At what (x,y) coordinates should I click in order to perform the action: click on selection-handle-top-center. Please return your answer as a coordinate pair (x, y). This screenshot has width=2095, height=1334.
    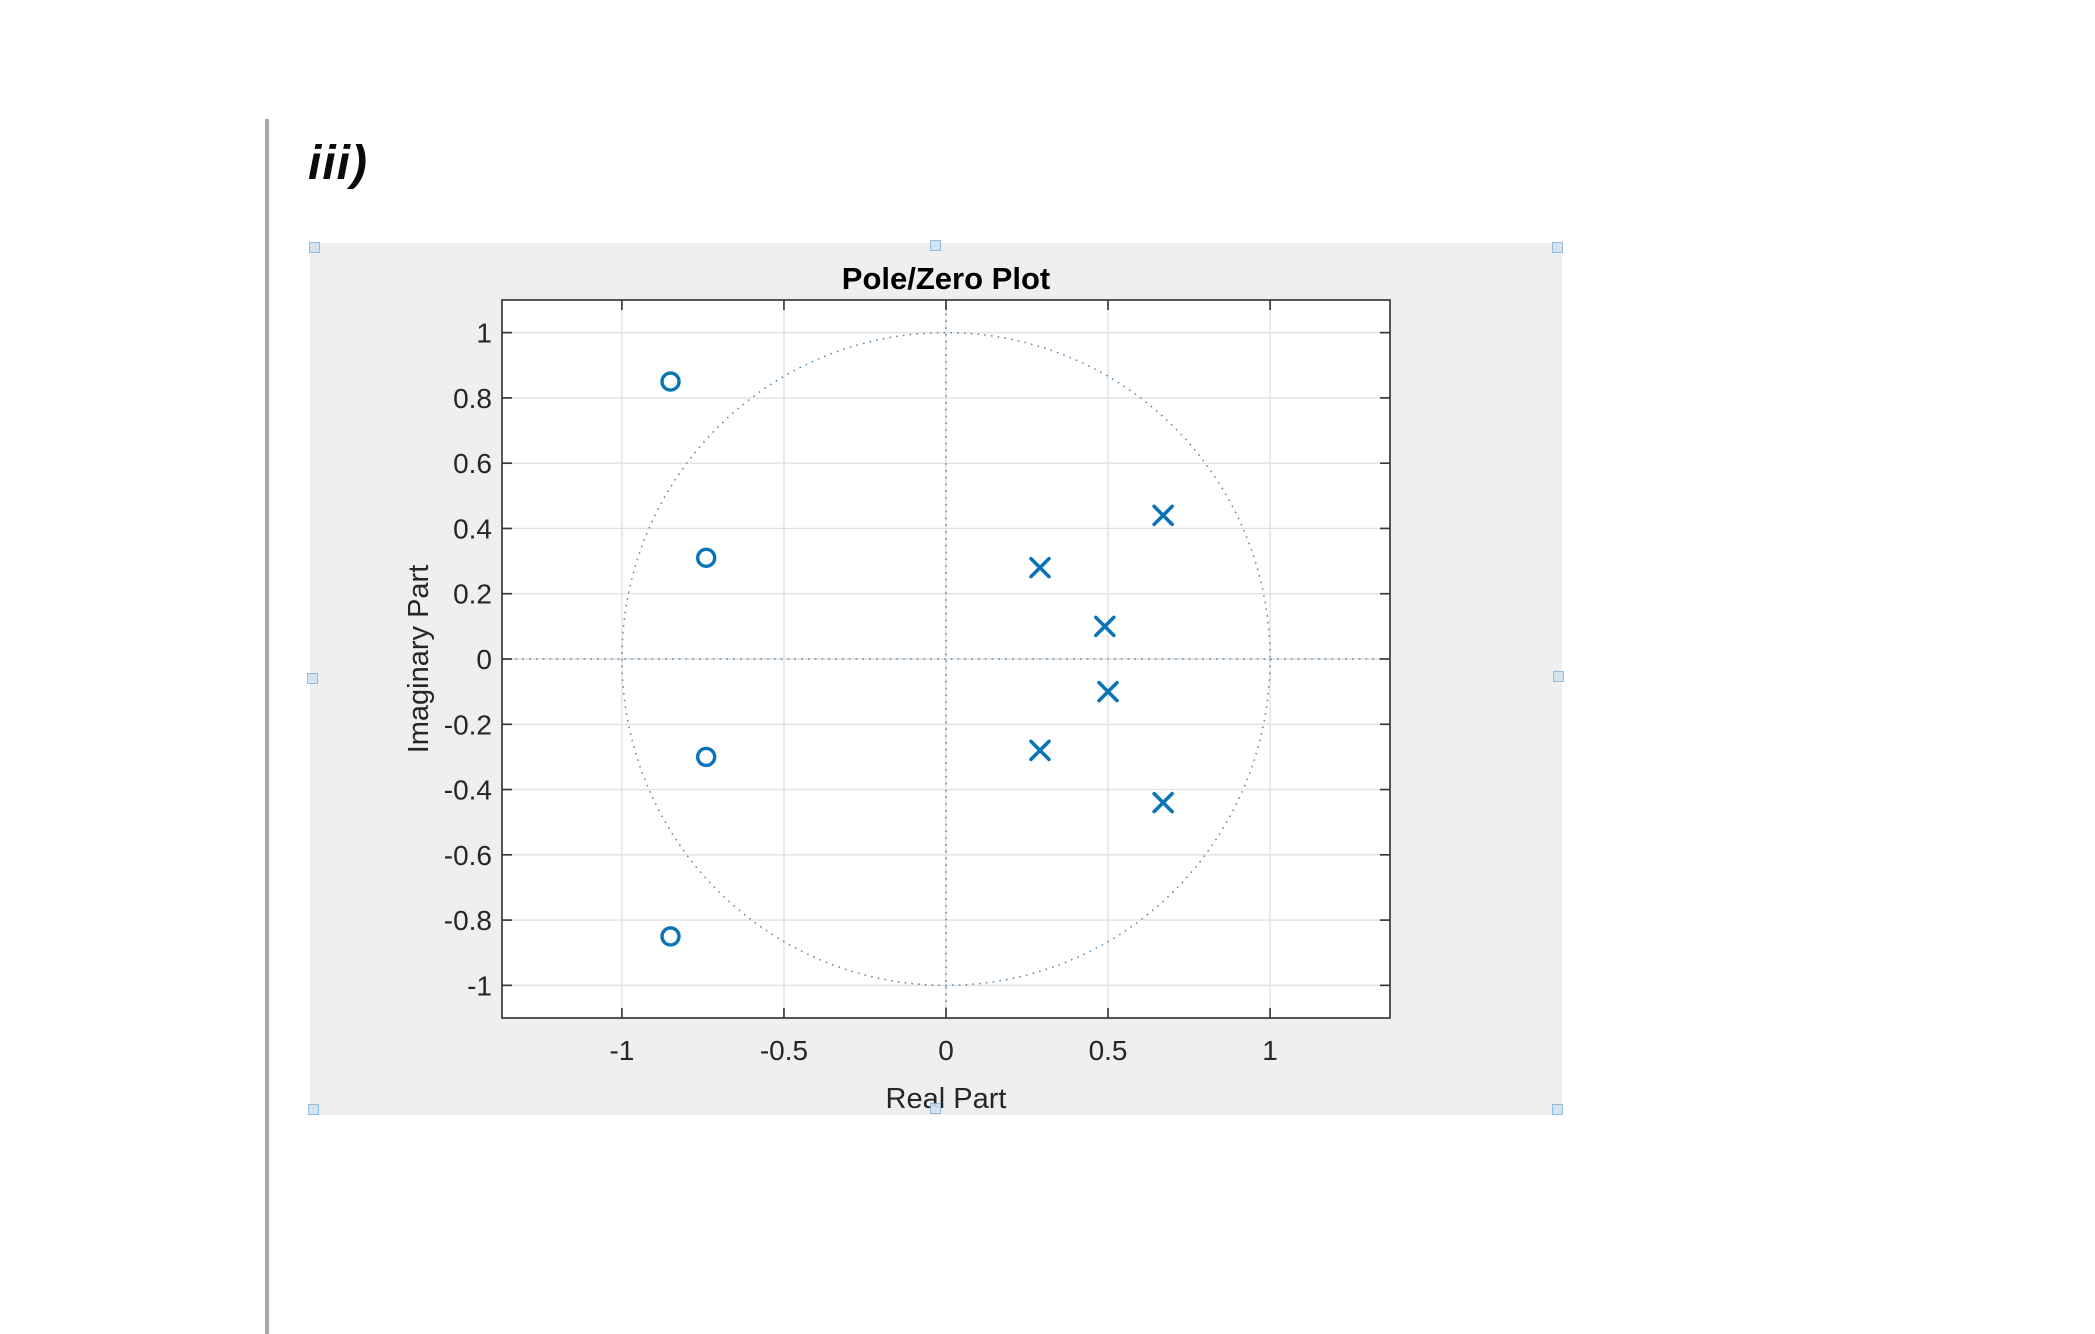
    Looking at the image, I should click on (935, 245).